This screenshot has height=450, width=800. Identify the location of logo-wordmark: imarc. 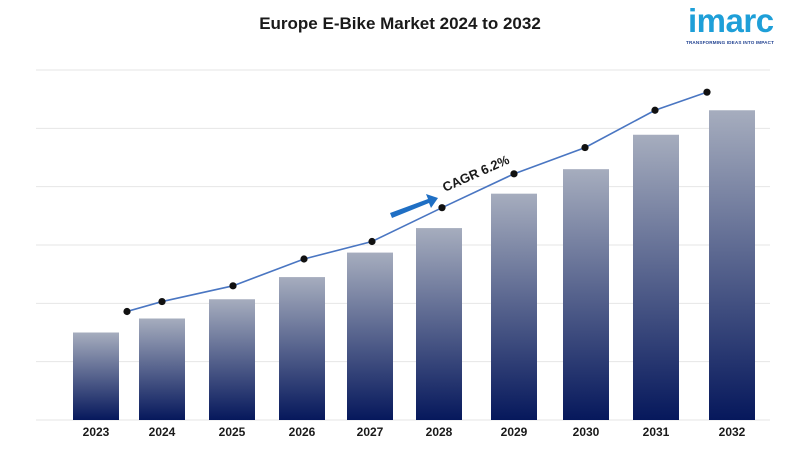
(731, 20).